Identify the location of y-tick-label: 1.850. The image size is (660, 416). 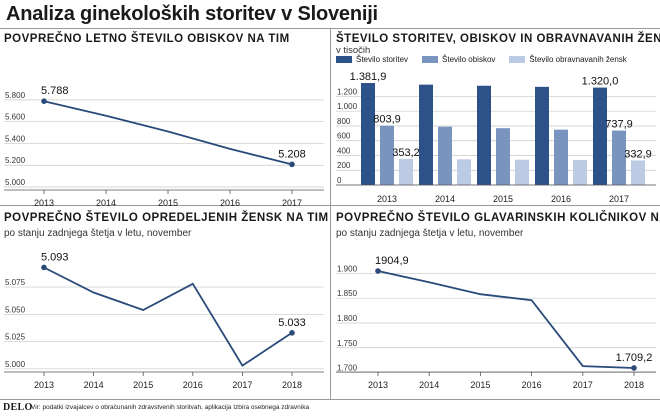
(347, 293).